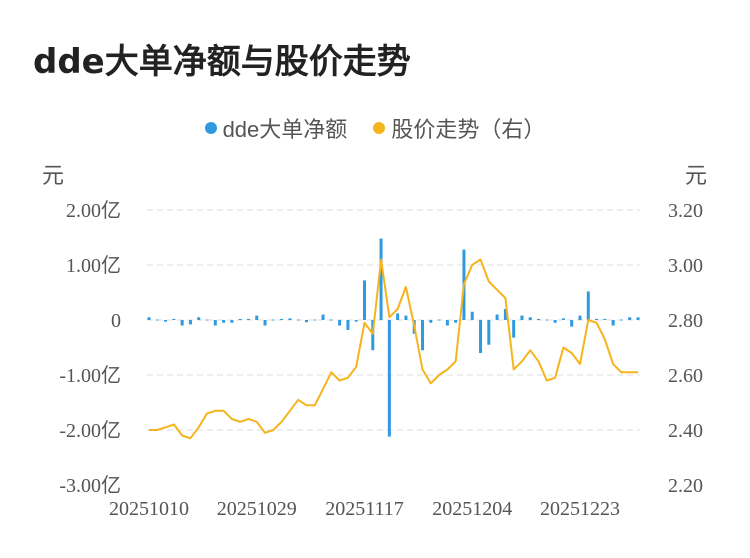 The height and width of the screenshot is (558, 750). Describe the element at coordinates (468, 129) in the screenshot. I see `legend-label-price: 股价走势（右）` at that location.